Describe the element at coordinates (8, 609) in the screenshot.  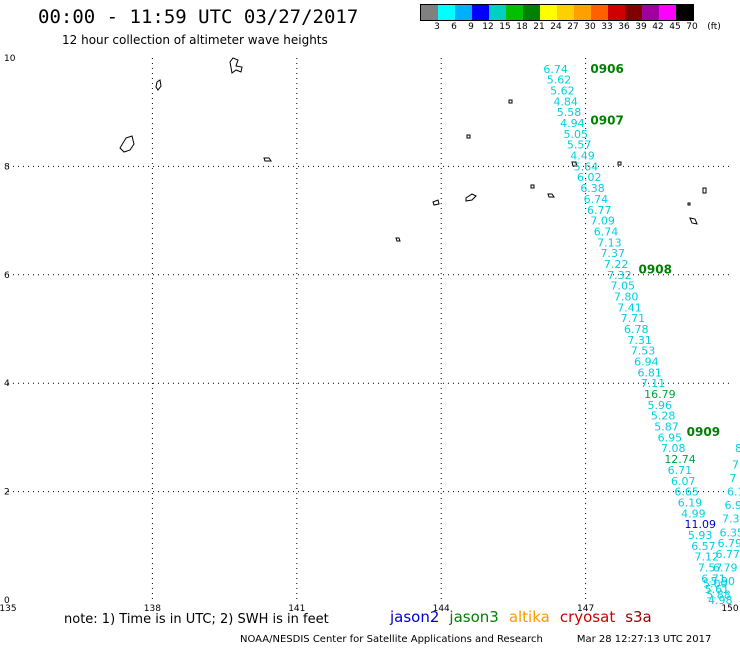
I see `x-tick-label: 135` at that location.